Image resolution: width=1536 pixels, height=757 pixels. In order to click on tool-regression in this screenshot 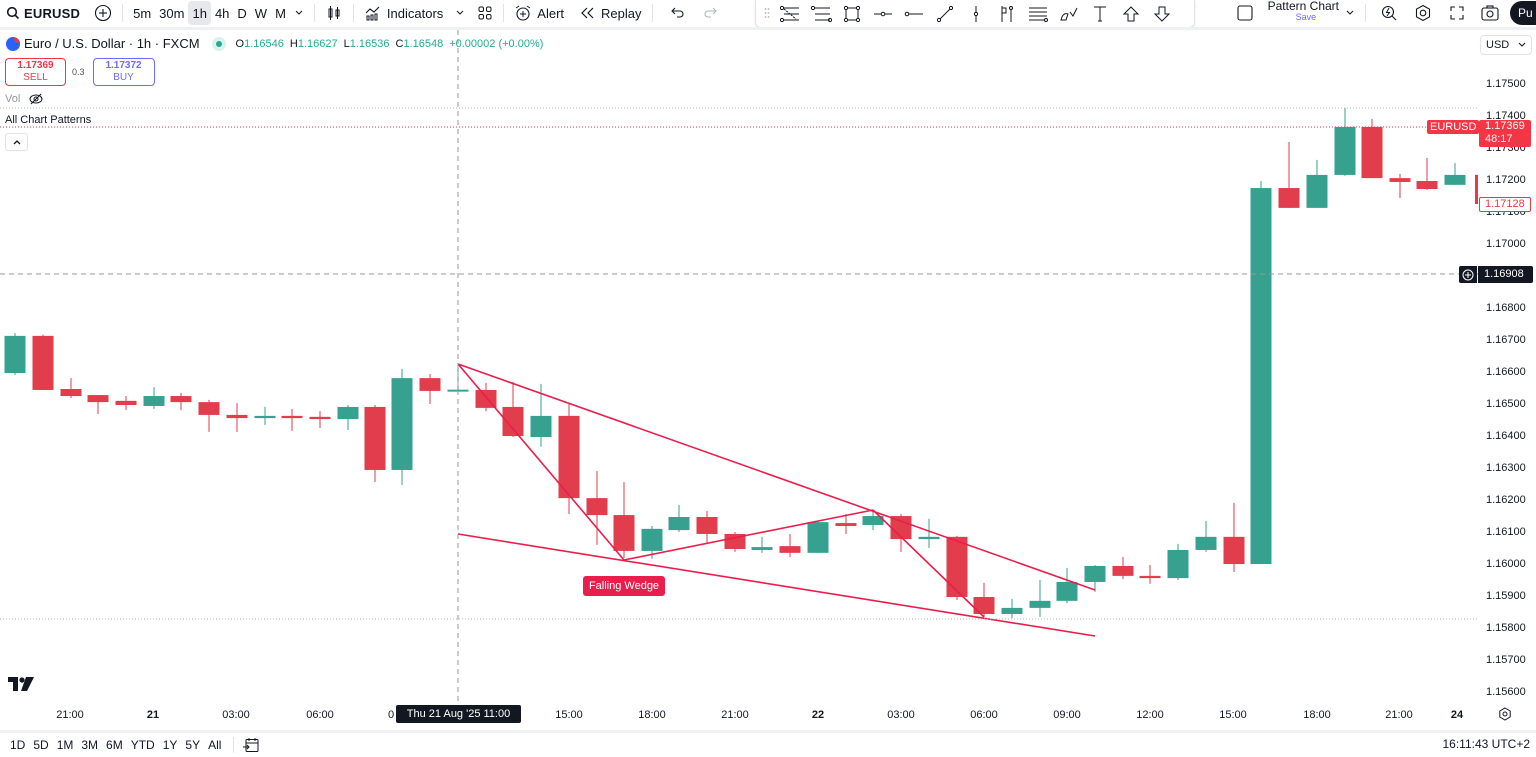, I will do `click(820, 14)`.